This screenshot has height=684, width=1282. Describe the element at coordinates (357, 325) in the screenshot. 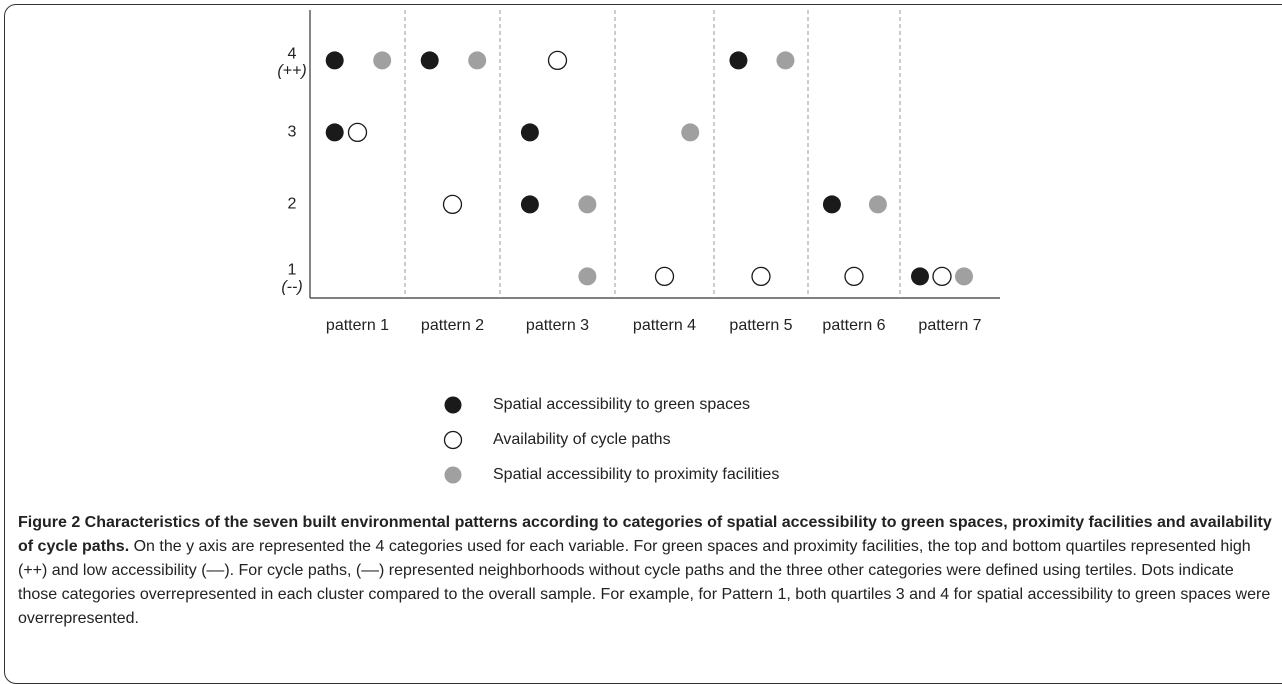

I see `x-tick-label: pattern 1` at that location.